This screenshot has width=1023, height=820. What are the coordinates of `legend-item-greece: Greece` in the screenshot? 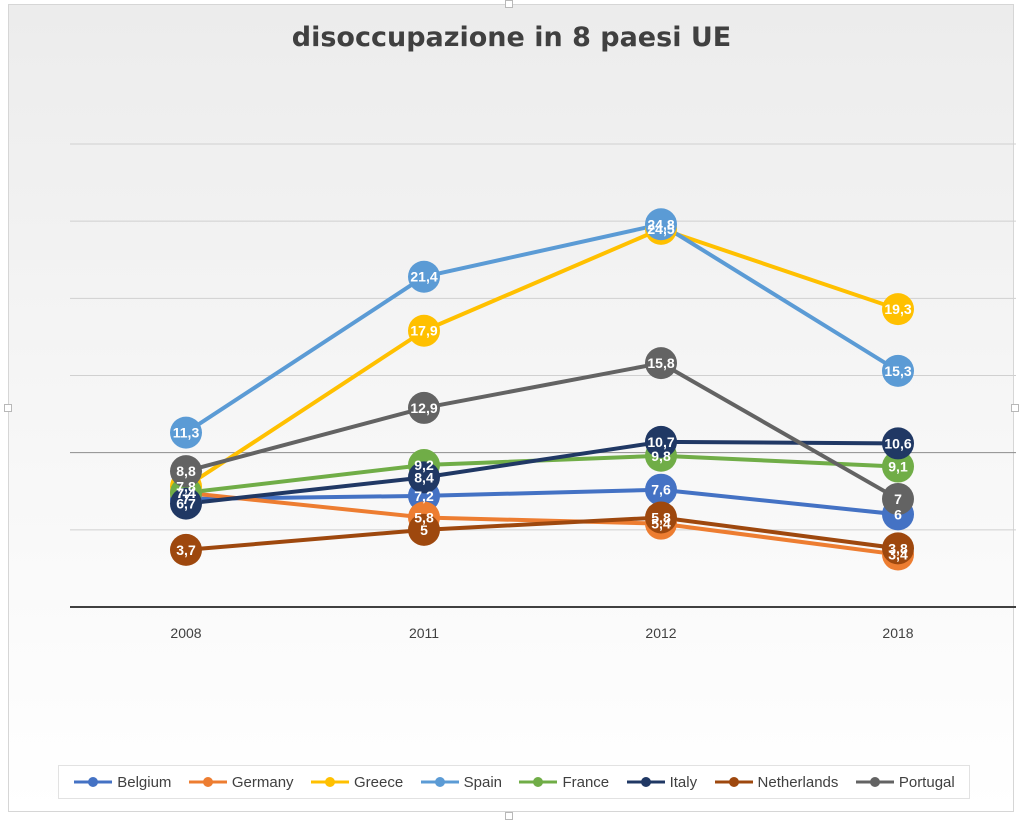 It's located at (356, 782).